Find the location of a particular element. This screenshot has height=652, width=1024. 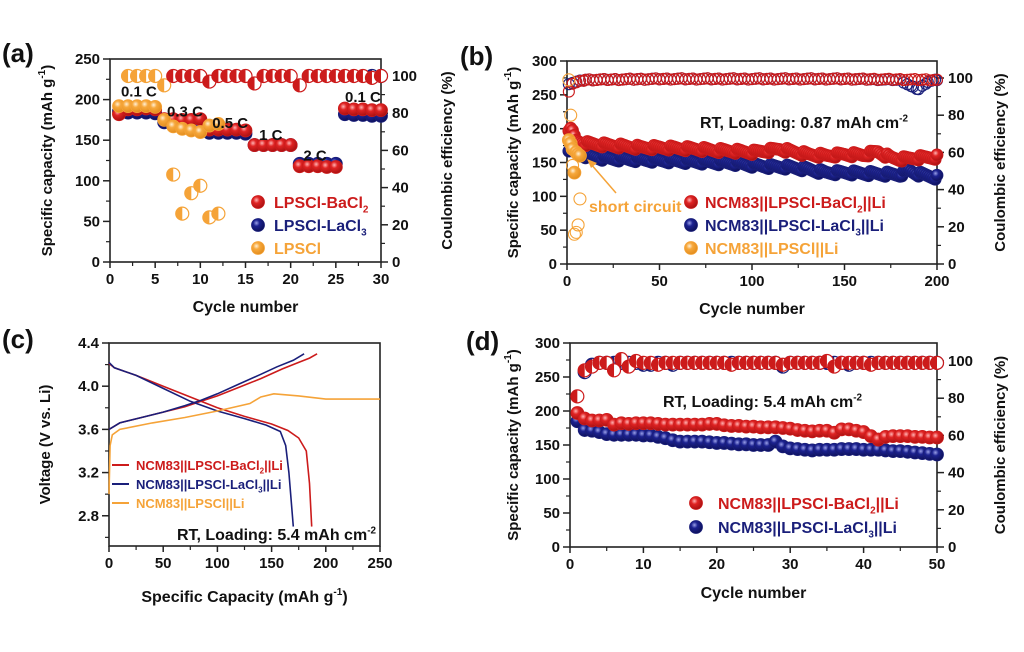

x-tick-label: 15 is located at coordinates (245, 279).